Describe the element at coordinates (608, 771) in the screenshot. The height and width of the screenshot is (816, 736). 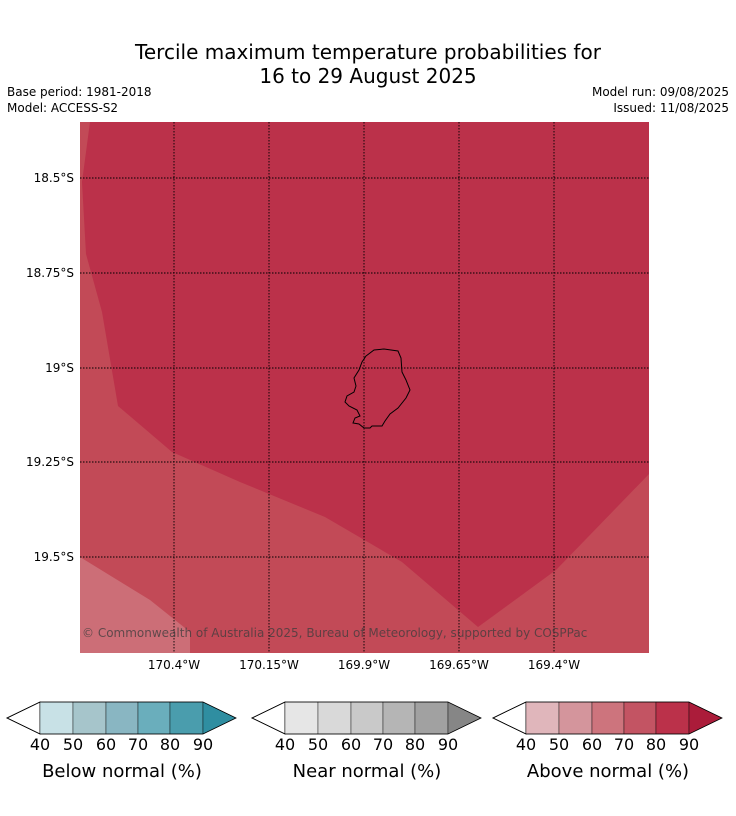
I see `legend-title-above: Above normal (%)` at that location.